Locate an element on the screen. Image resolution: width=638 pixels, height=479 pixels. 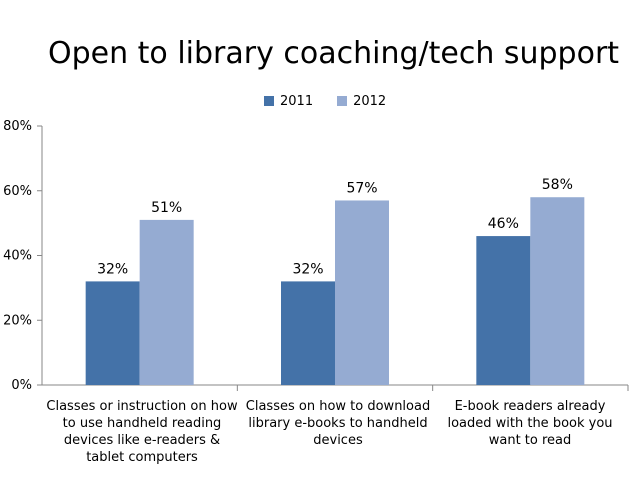
data-label-2012-cat3: 58% is located at coordinates (557, 185).